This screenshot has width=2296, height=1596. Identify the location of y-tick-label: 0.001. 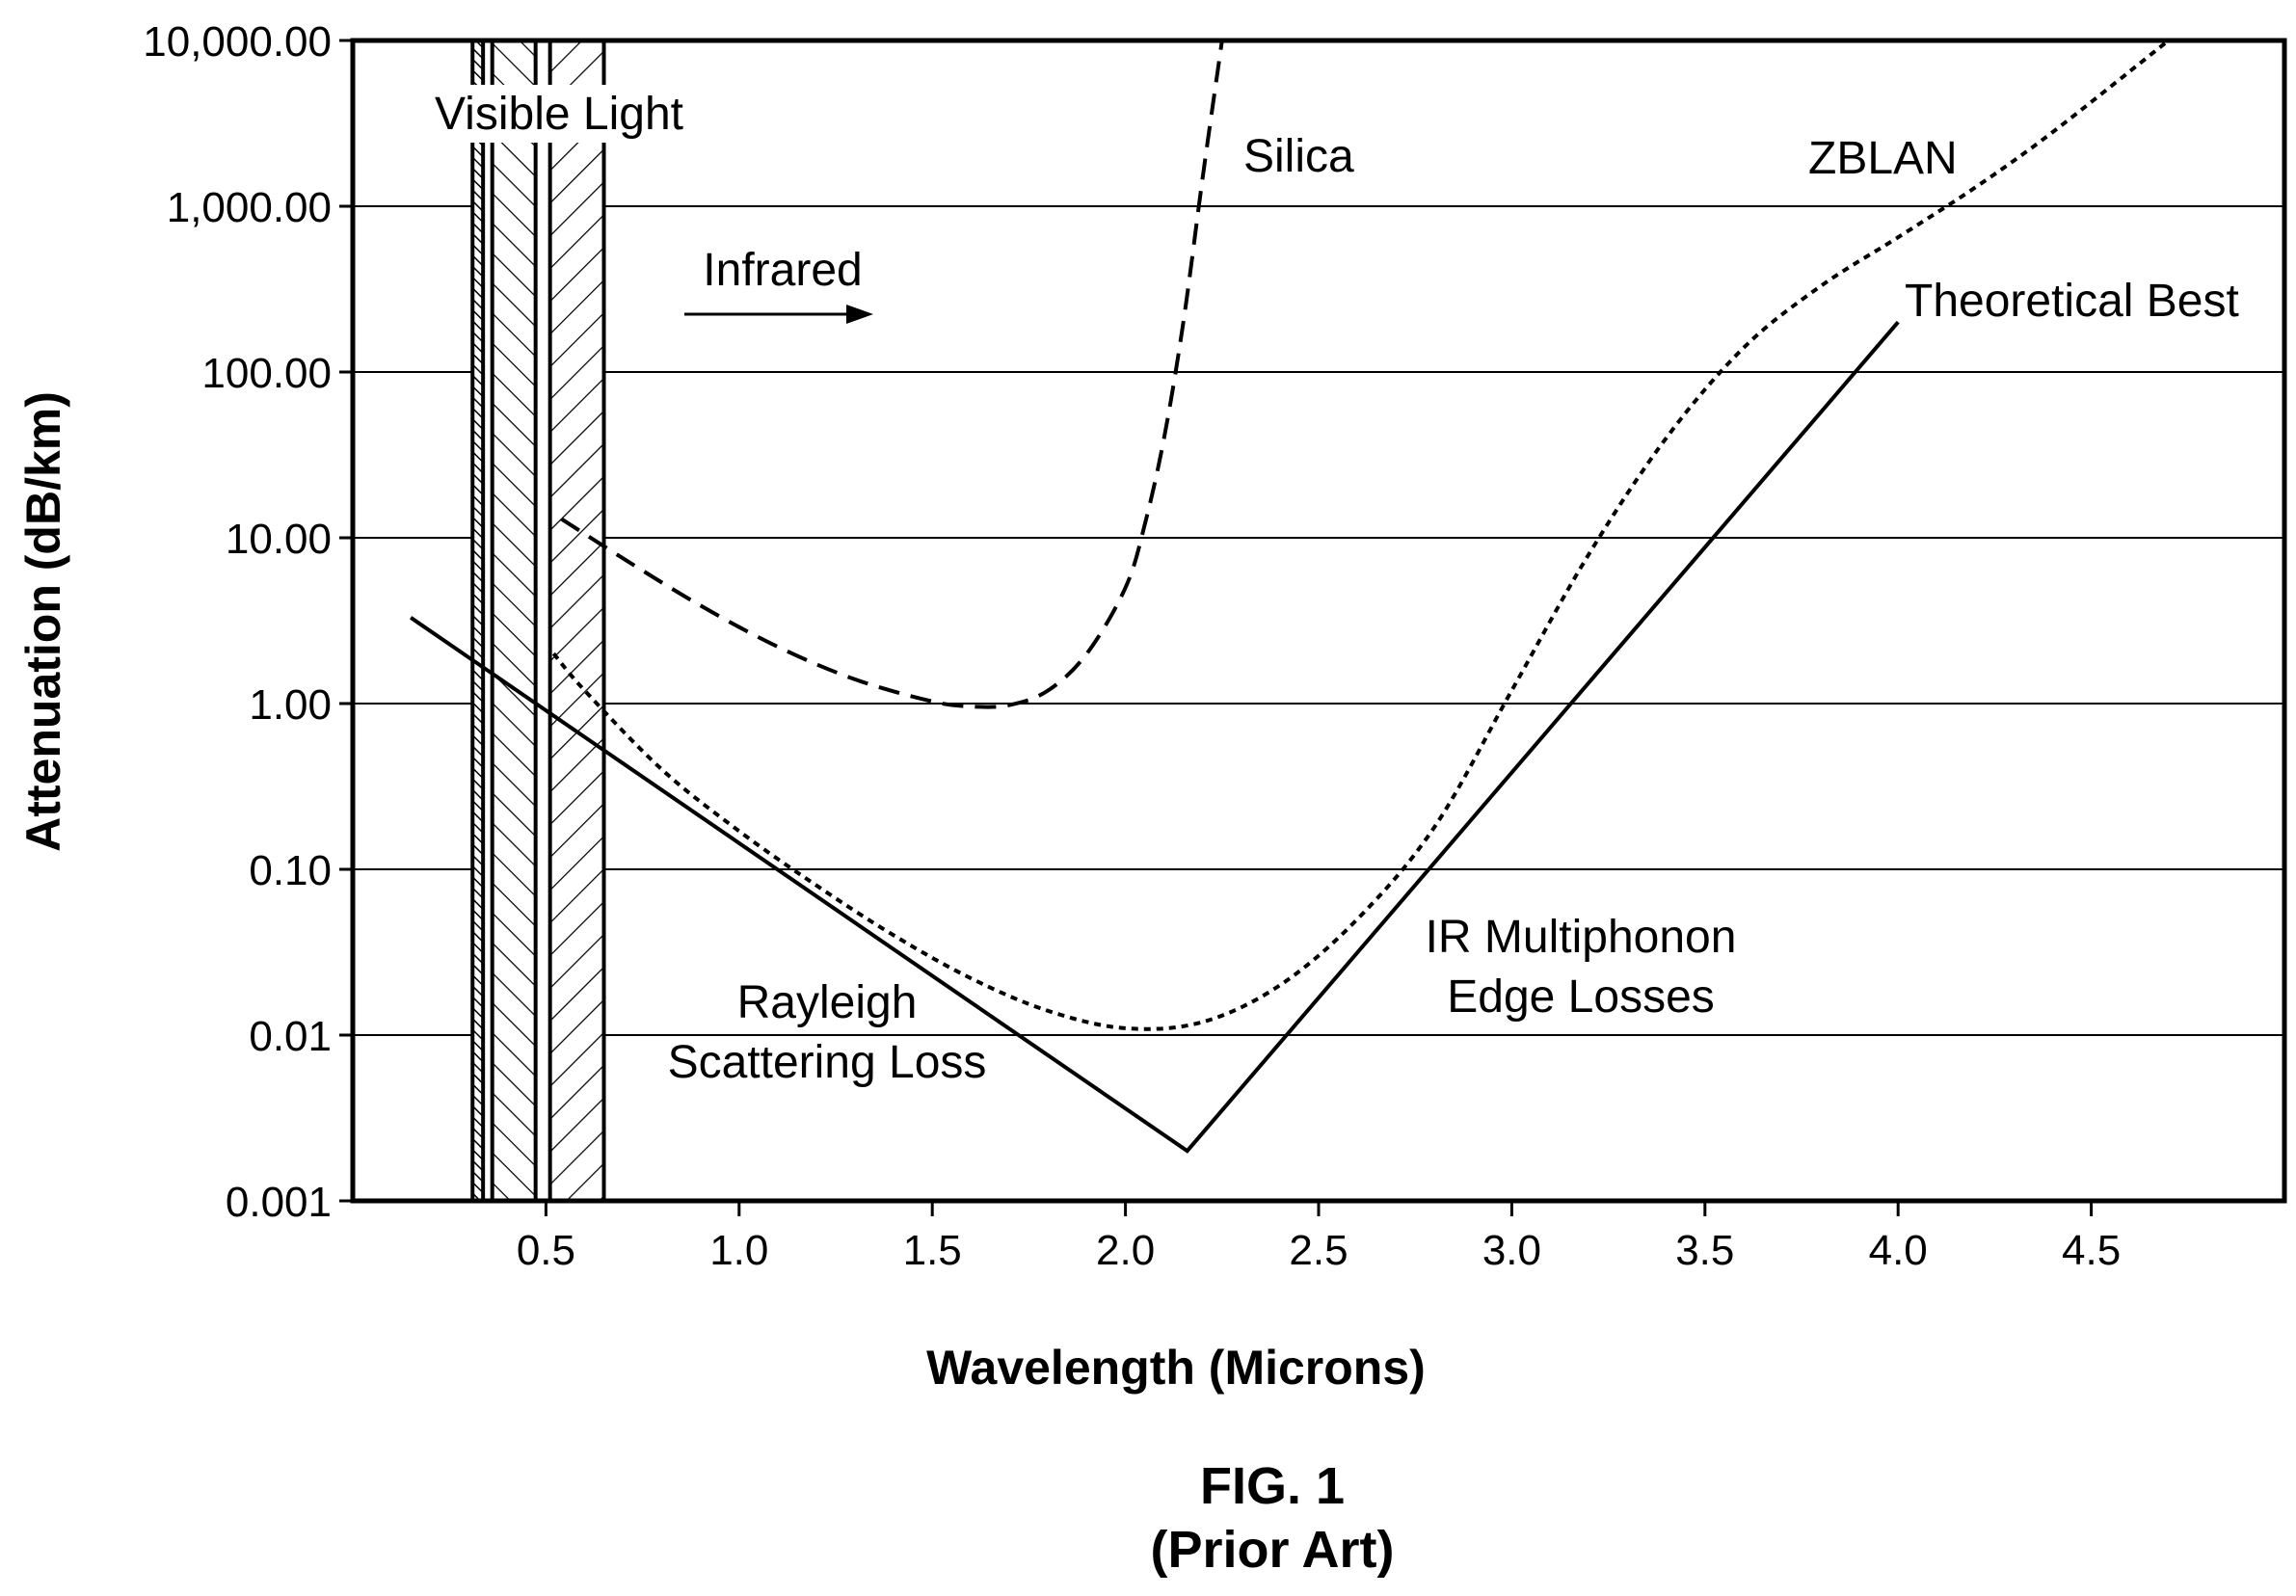
(279, 1202).